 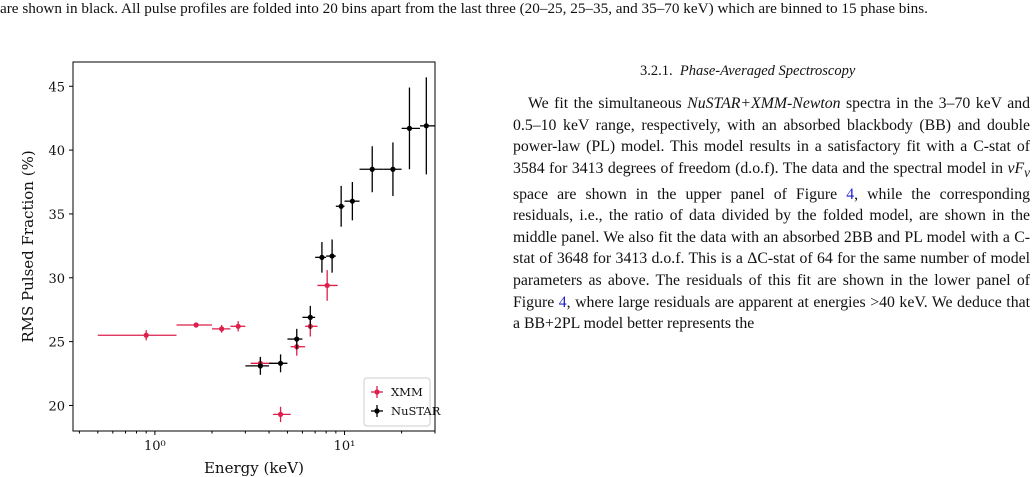 I want to click on math-subscript: ν, so click(x=1027, y=172).